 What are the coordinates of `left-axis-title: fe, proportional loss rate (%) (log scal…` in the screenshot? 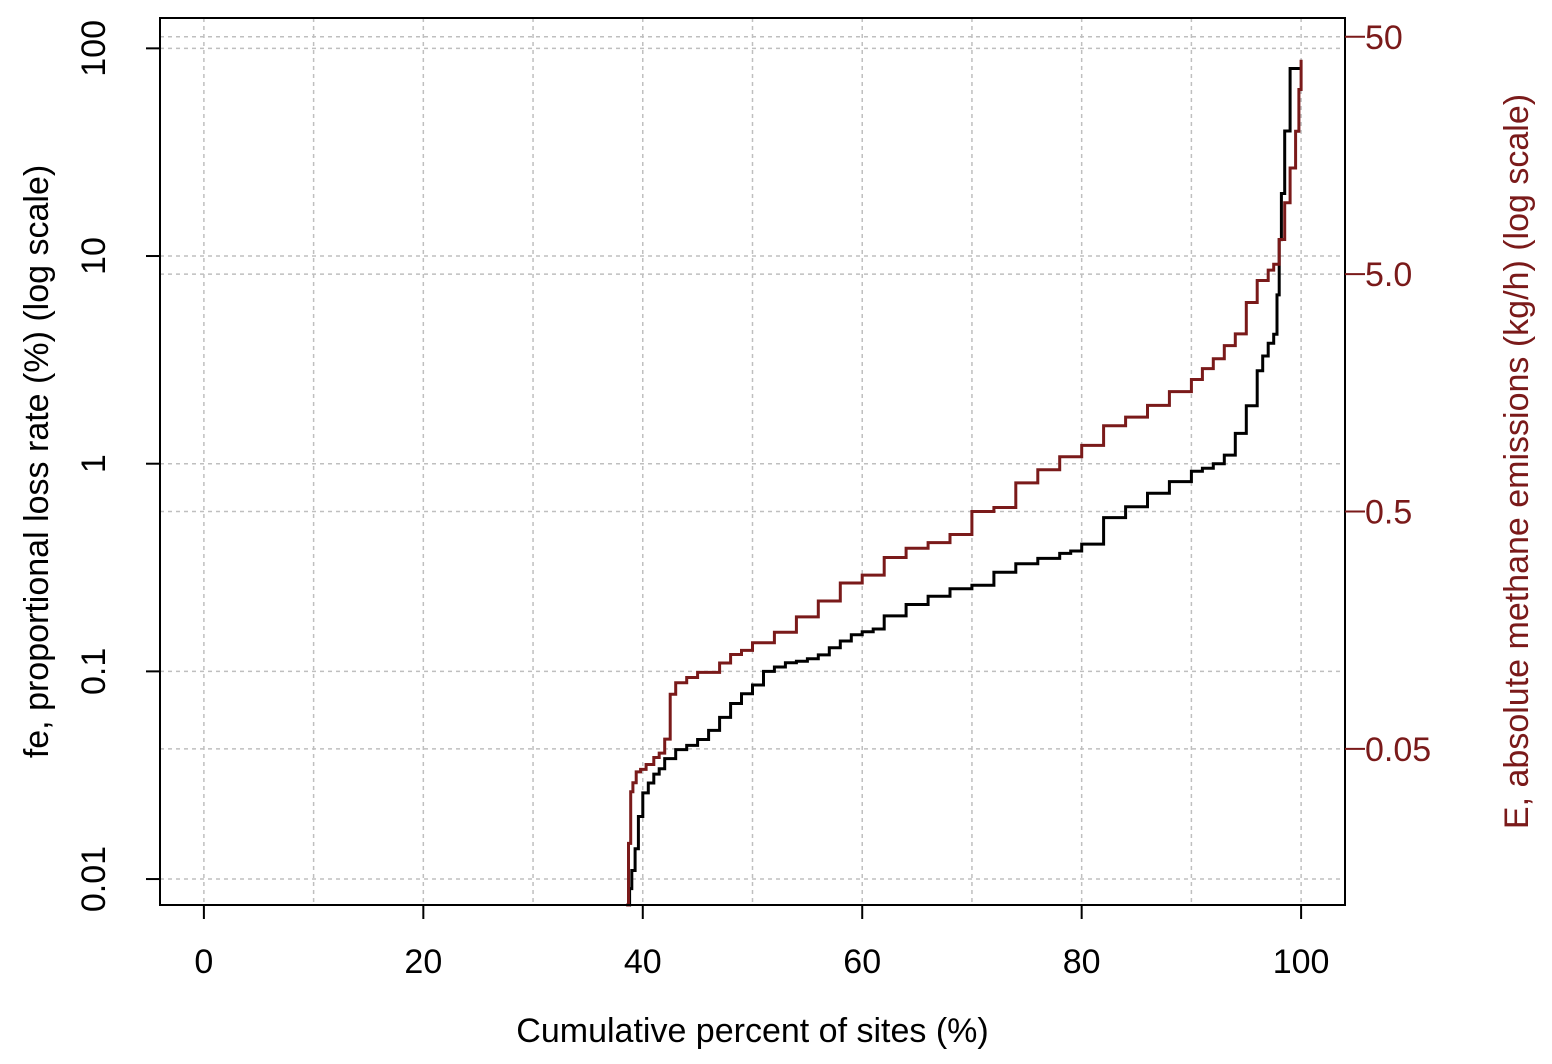 It's located at (37, 461).